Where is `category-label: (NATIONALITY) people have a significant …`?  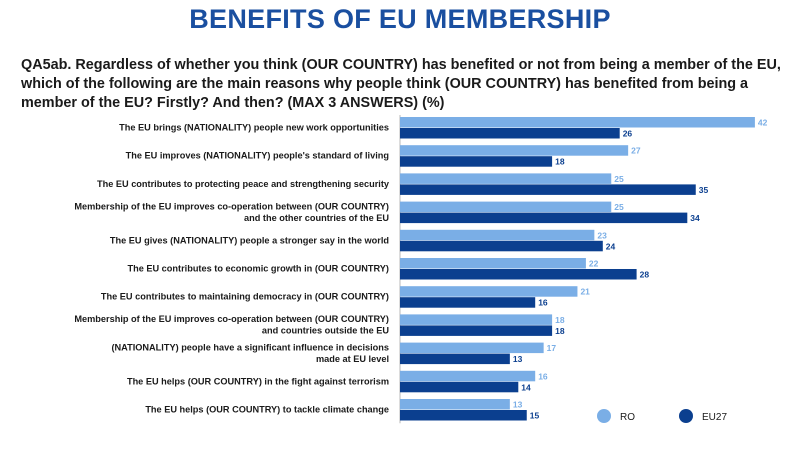
category-label: (NATIONALITY) people have a significant … is located at coordinates (250, 347).